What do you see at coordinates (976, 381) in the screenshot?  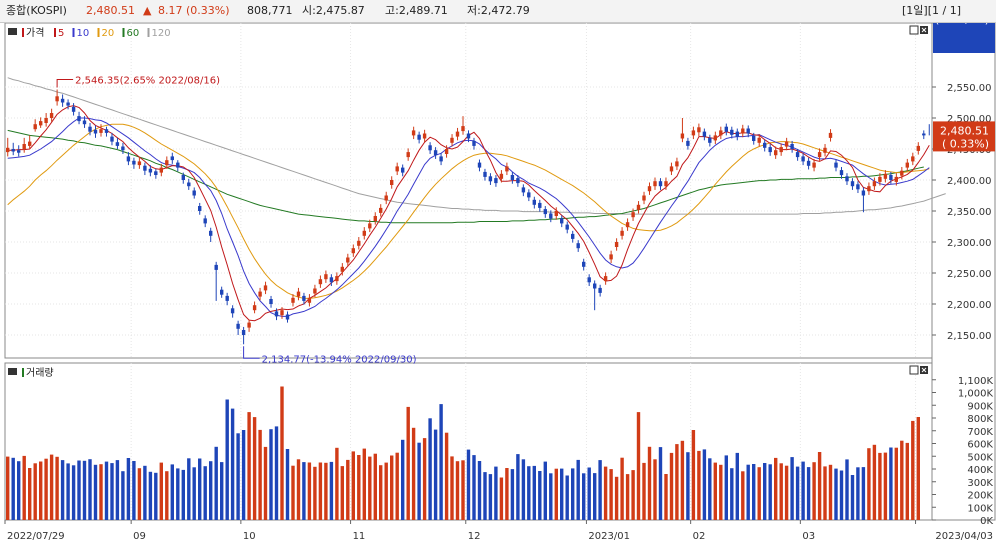 I see `volume-tick-label: 1,100K` at bounding box center [976, 381].